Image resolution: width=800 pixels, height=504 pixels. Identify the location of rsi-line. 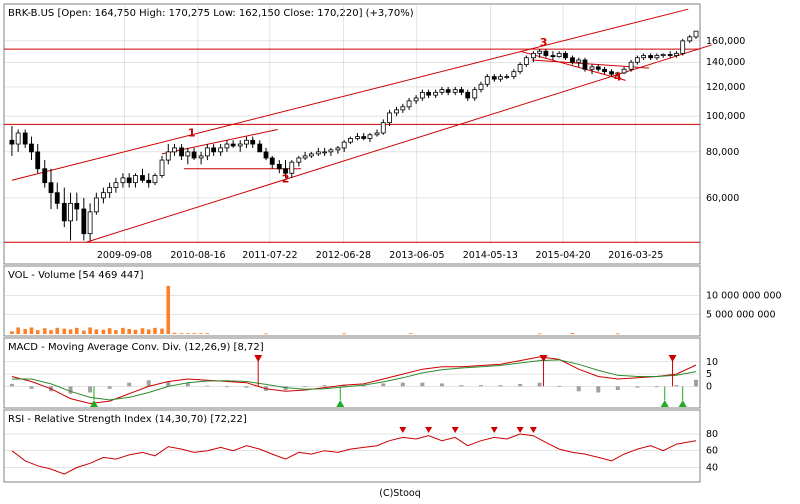
(354, 454).